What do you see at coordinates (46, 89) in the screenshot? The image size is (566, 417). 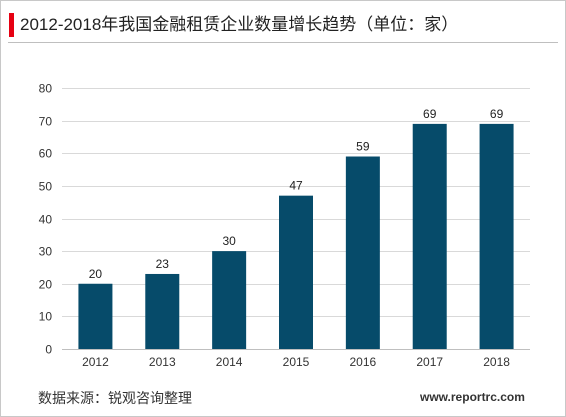 I see `y-tick-label: 80` at bounding box center [46, 89].